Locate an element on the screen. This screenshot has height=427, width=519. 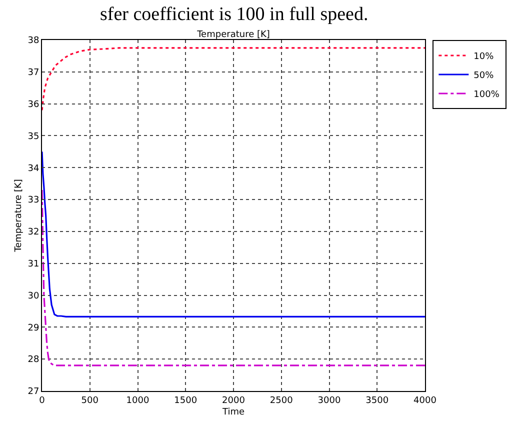
y-tick-label: 37 is located at coordinates (34, 73).